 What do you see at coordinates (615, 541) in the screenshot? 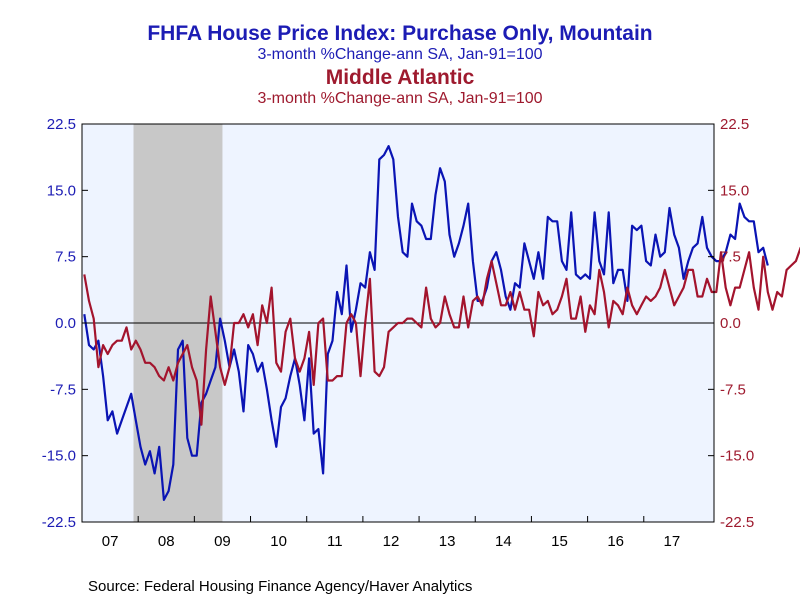
I see `x-tick-label: 16` at bounding box center [615, 541].